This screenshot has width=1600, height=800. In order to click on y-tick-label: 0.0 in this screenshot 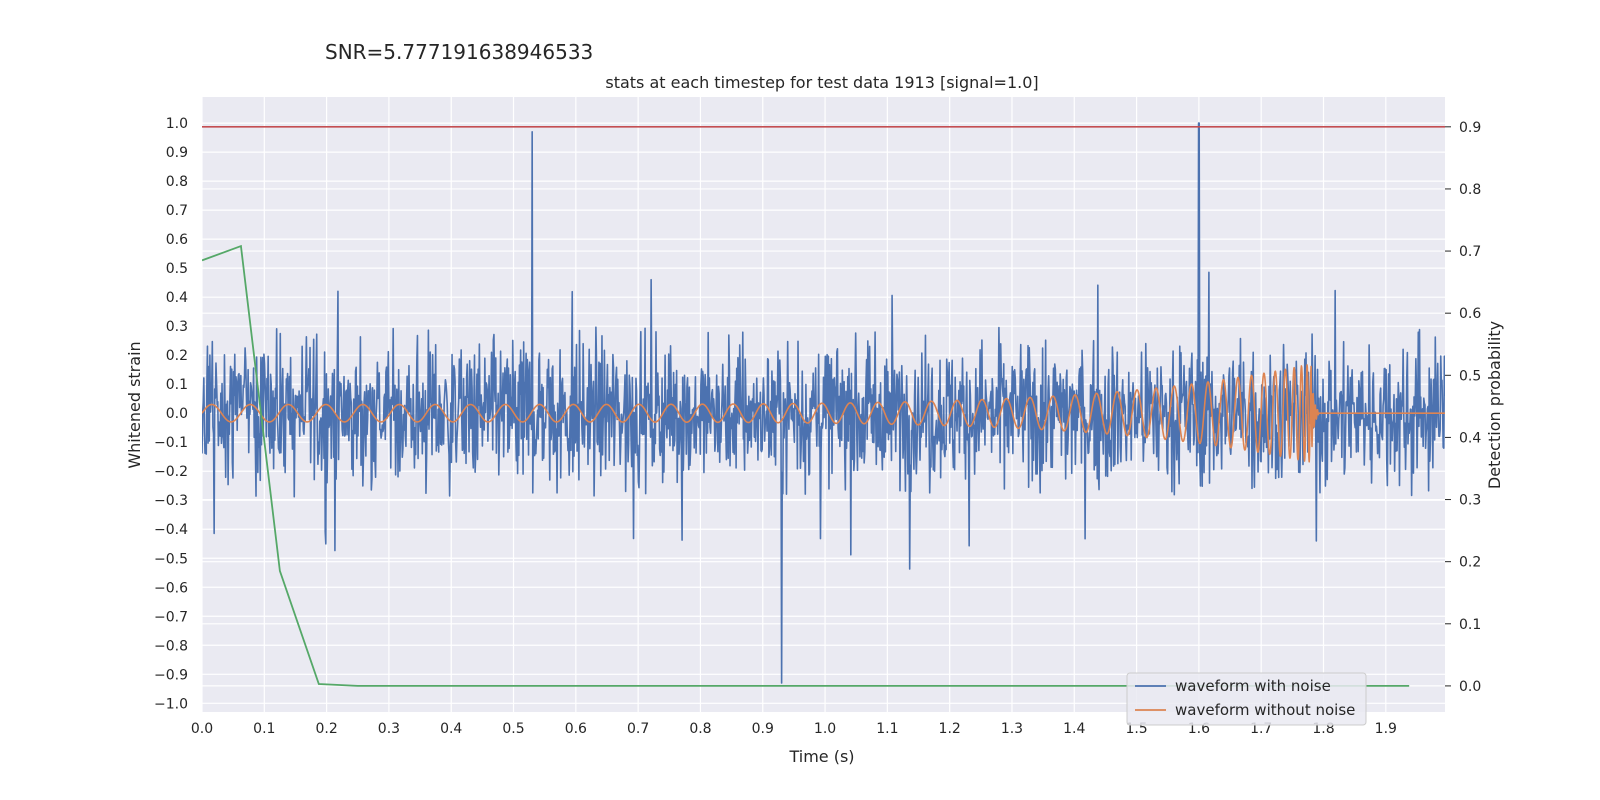, I will do `click(177, 414)`.